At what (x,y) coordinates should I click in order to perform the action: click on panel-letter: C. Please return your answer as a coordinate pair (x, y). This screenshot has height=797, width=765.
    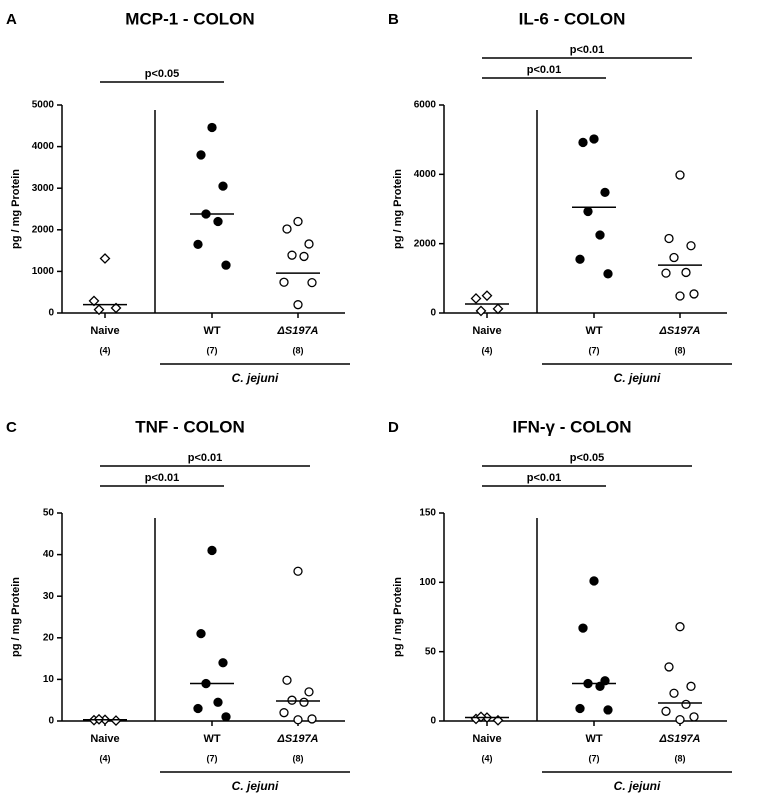
    Looking at the image, I should click on (11, 427).